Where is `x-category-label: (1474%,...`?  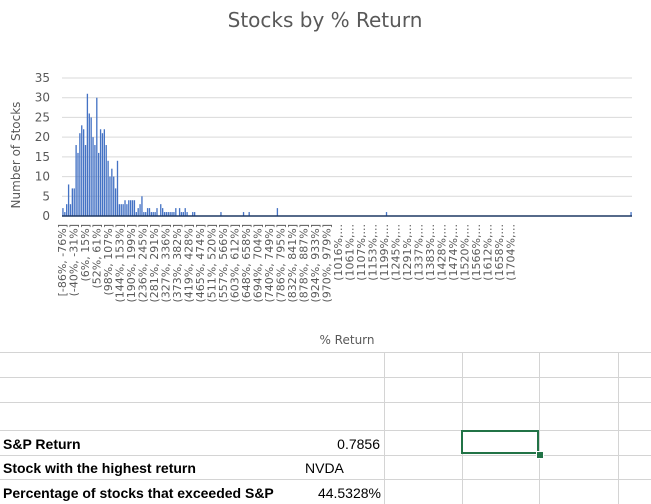 x-category-label: (1474%,... is located at coordinates (453, 252).